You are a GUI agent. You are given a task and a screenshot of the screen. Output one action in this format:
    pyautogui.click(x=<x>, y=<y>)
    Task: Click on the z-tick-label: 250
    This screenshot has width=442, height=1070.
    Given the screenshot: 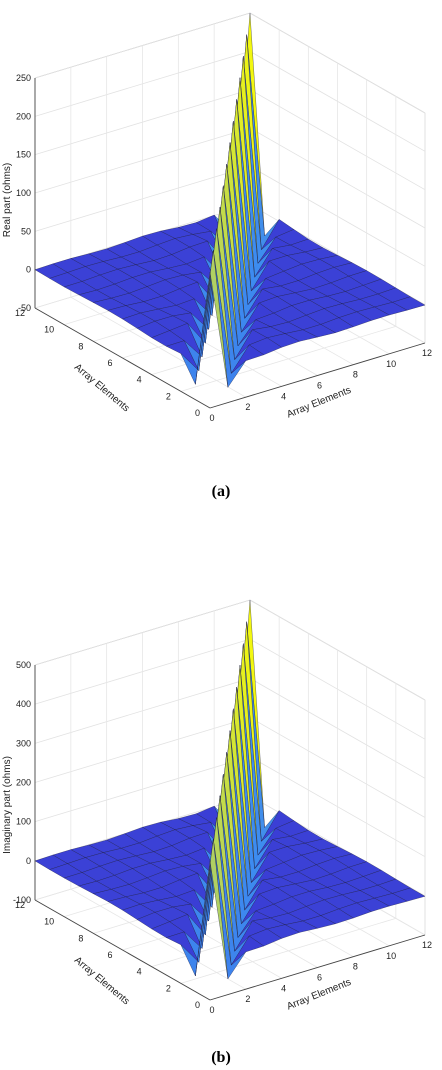 What is the action you would take?
    pyautogui.click(x=23, y=78)
    